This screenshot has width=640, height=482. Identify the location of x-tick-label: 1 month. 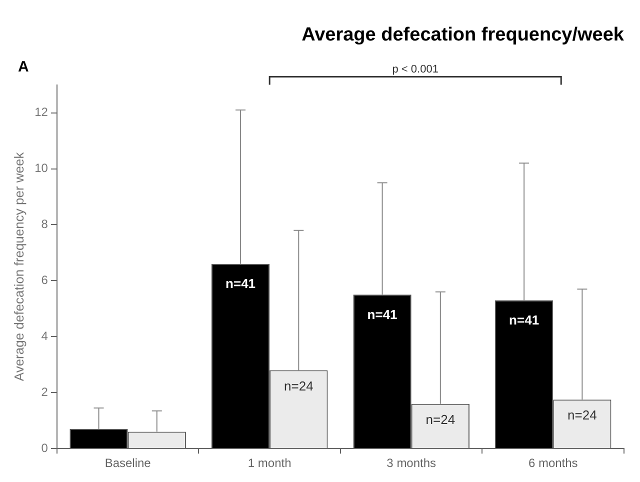
(270, 463).